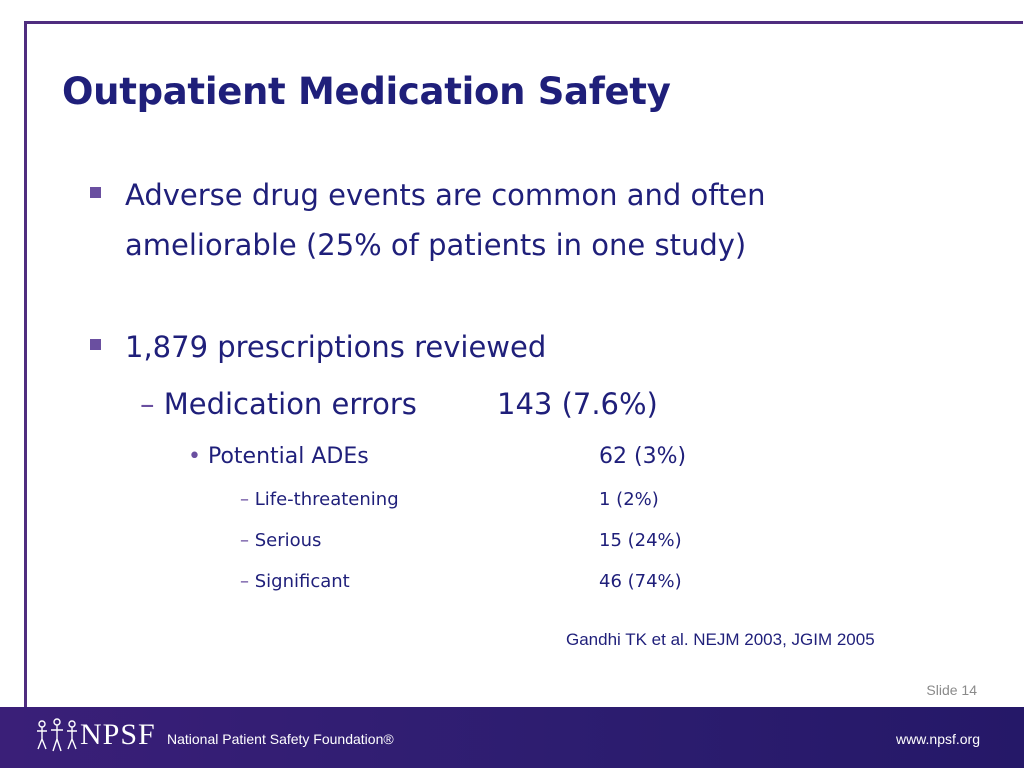 Image resolution: width=1024 pixels, height=768 pixels. What do you see at coordinates (951, 690) in the screenshot?
I see `slide-number: Slide 14` at bounding box center [951, 690].